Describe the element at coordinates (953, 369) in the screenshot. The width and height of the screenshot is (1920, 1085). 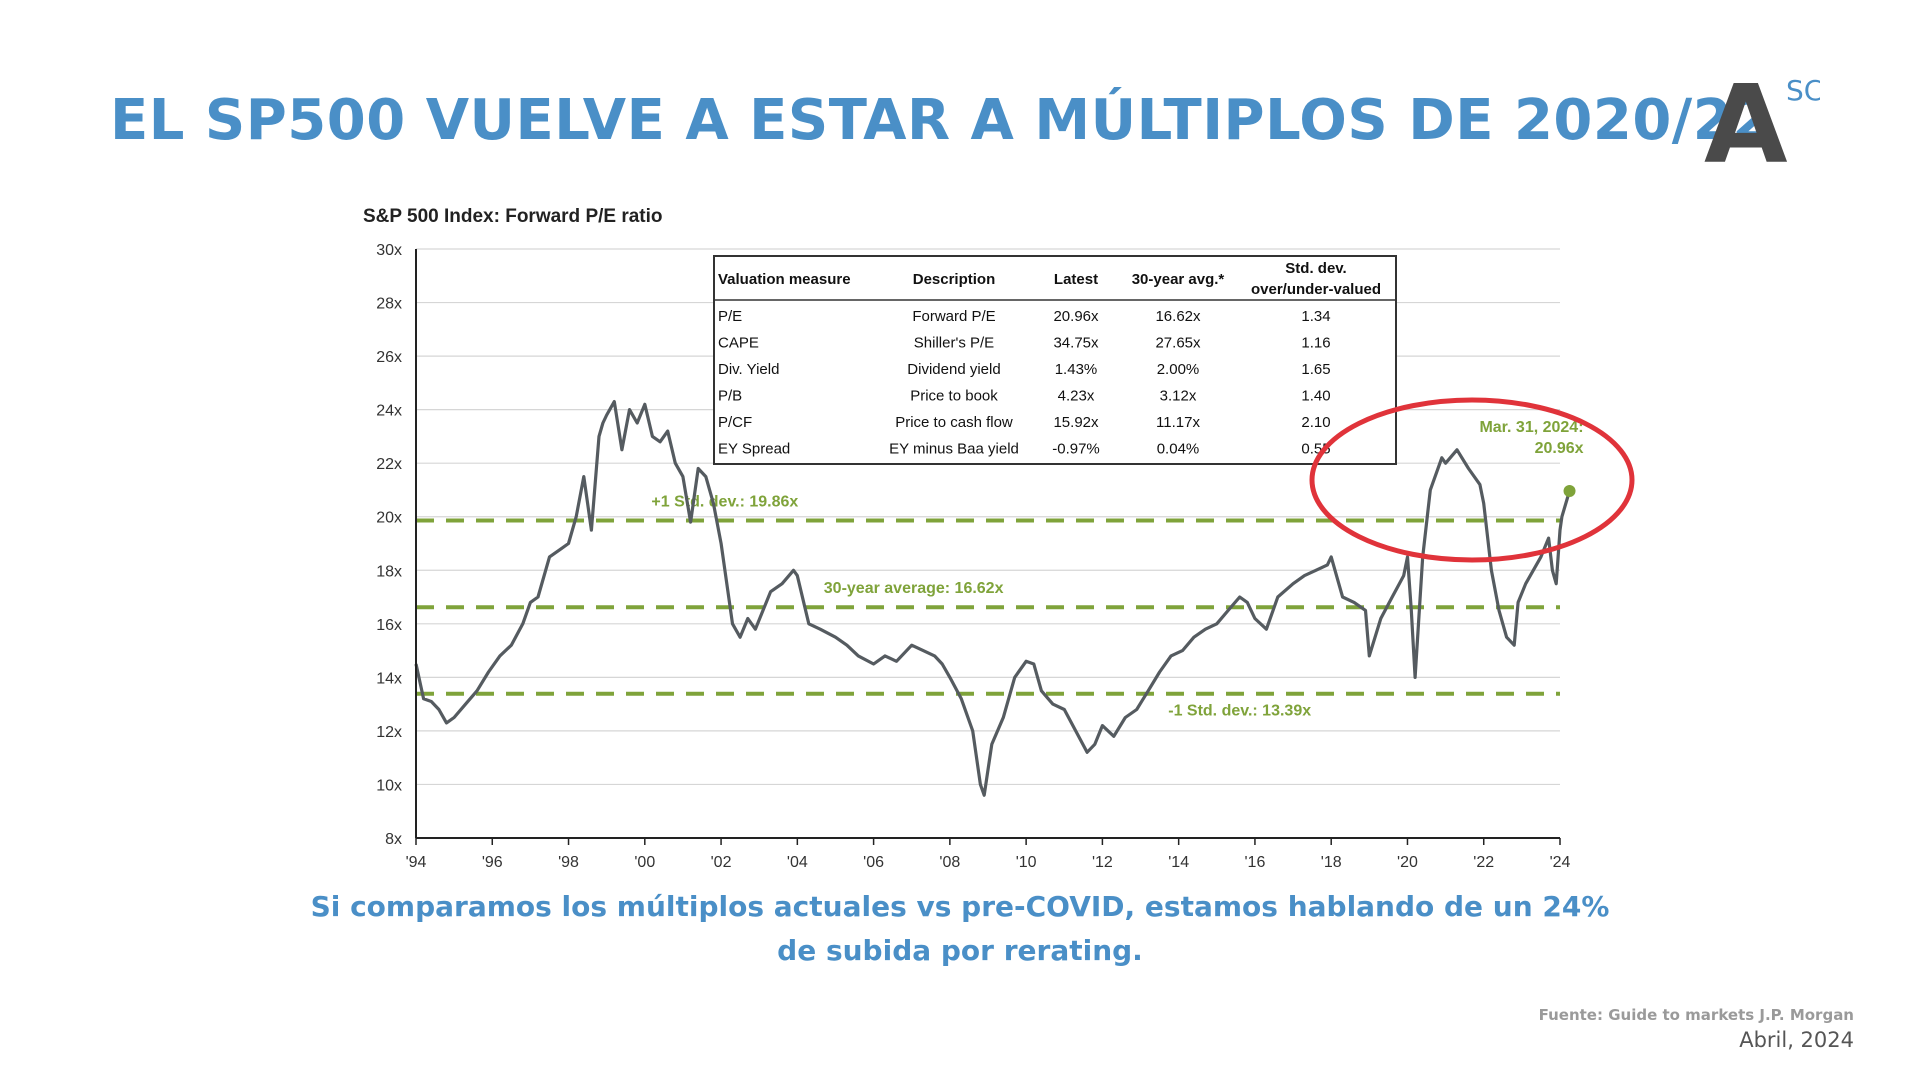
I see `table-cell: Dividend yield` at that location.